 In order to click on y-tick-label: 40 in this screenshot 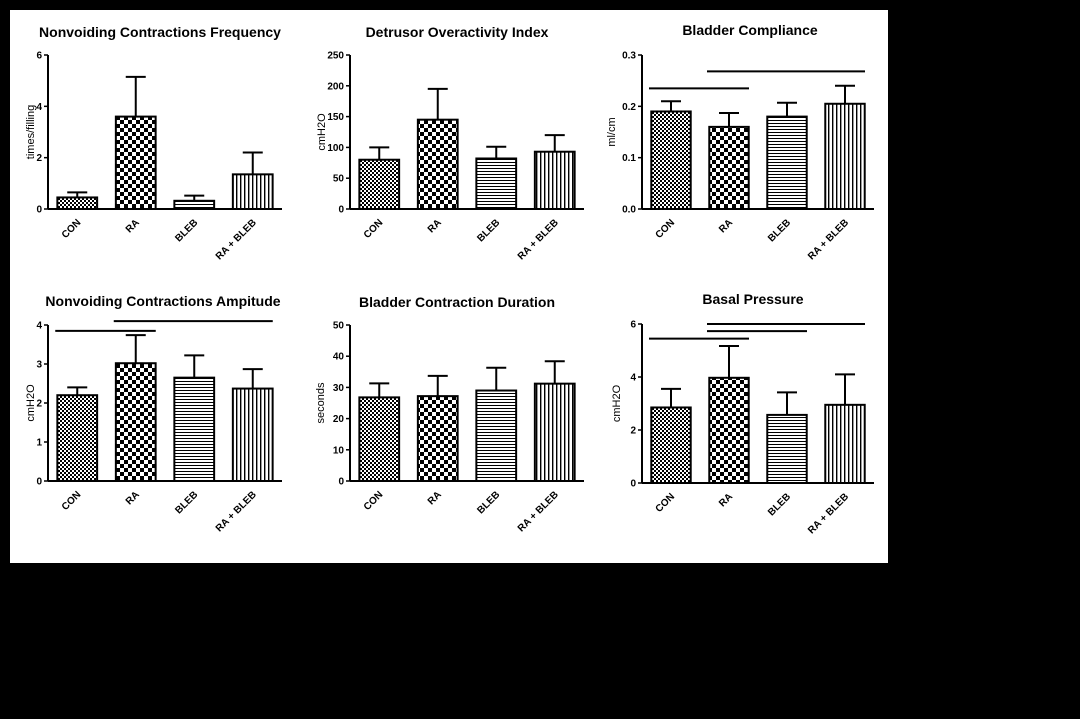, I will do `click(339, 357)`.